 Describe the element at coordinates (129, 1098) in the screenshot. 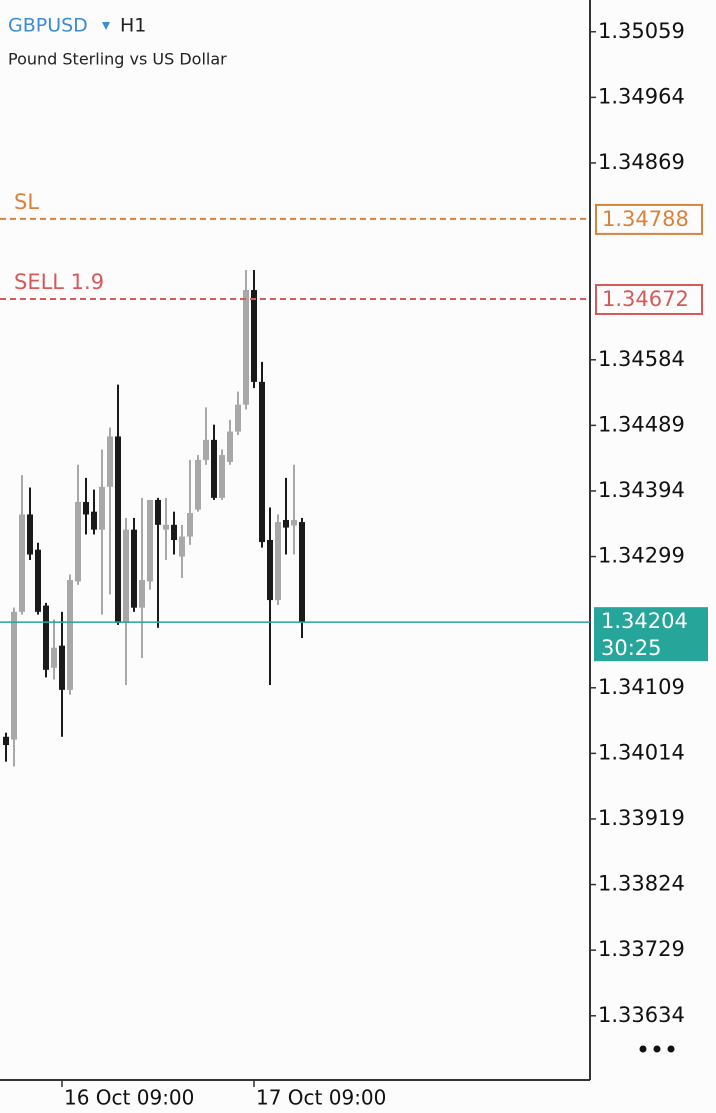

I see `x-tick-label: 16 Oct 09:00` at that location.